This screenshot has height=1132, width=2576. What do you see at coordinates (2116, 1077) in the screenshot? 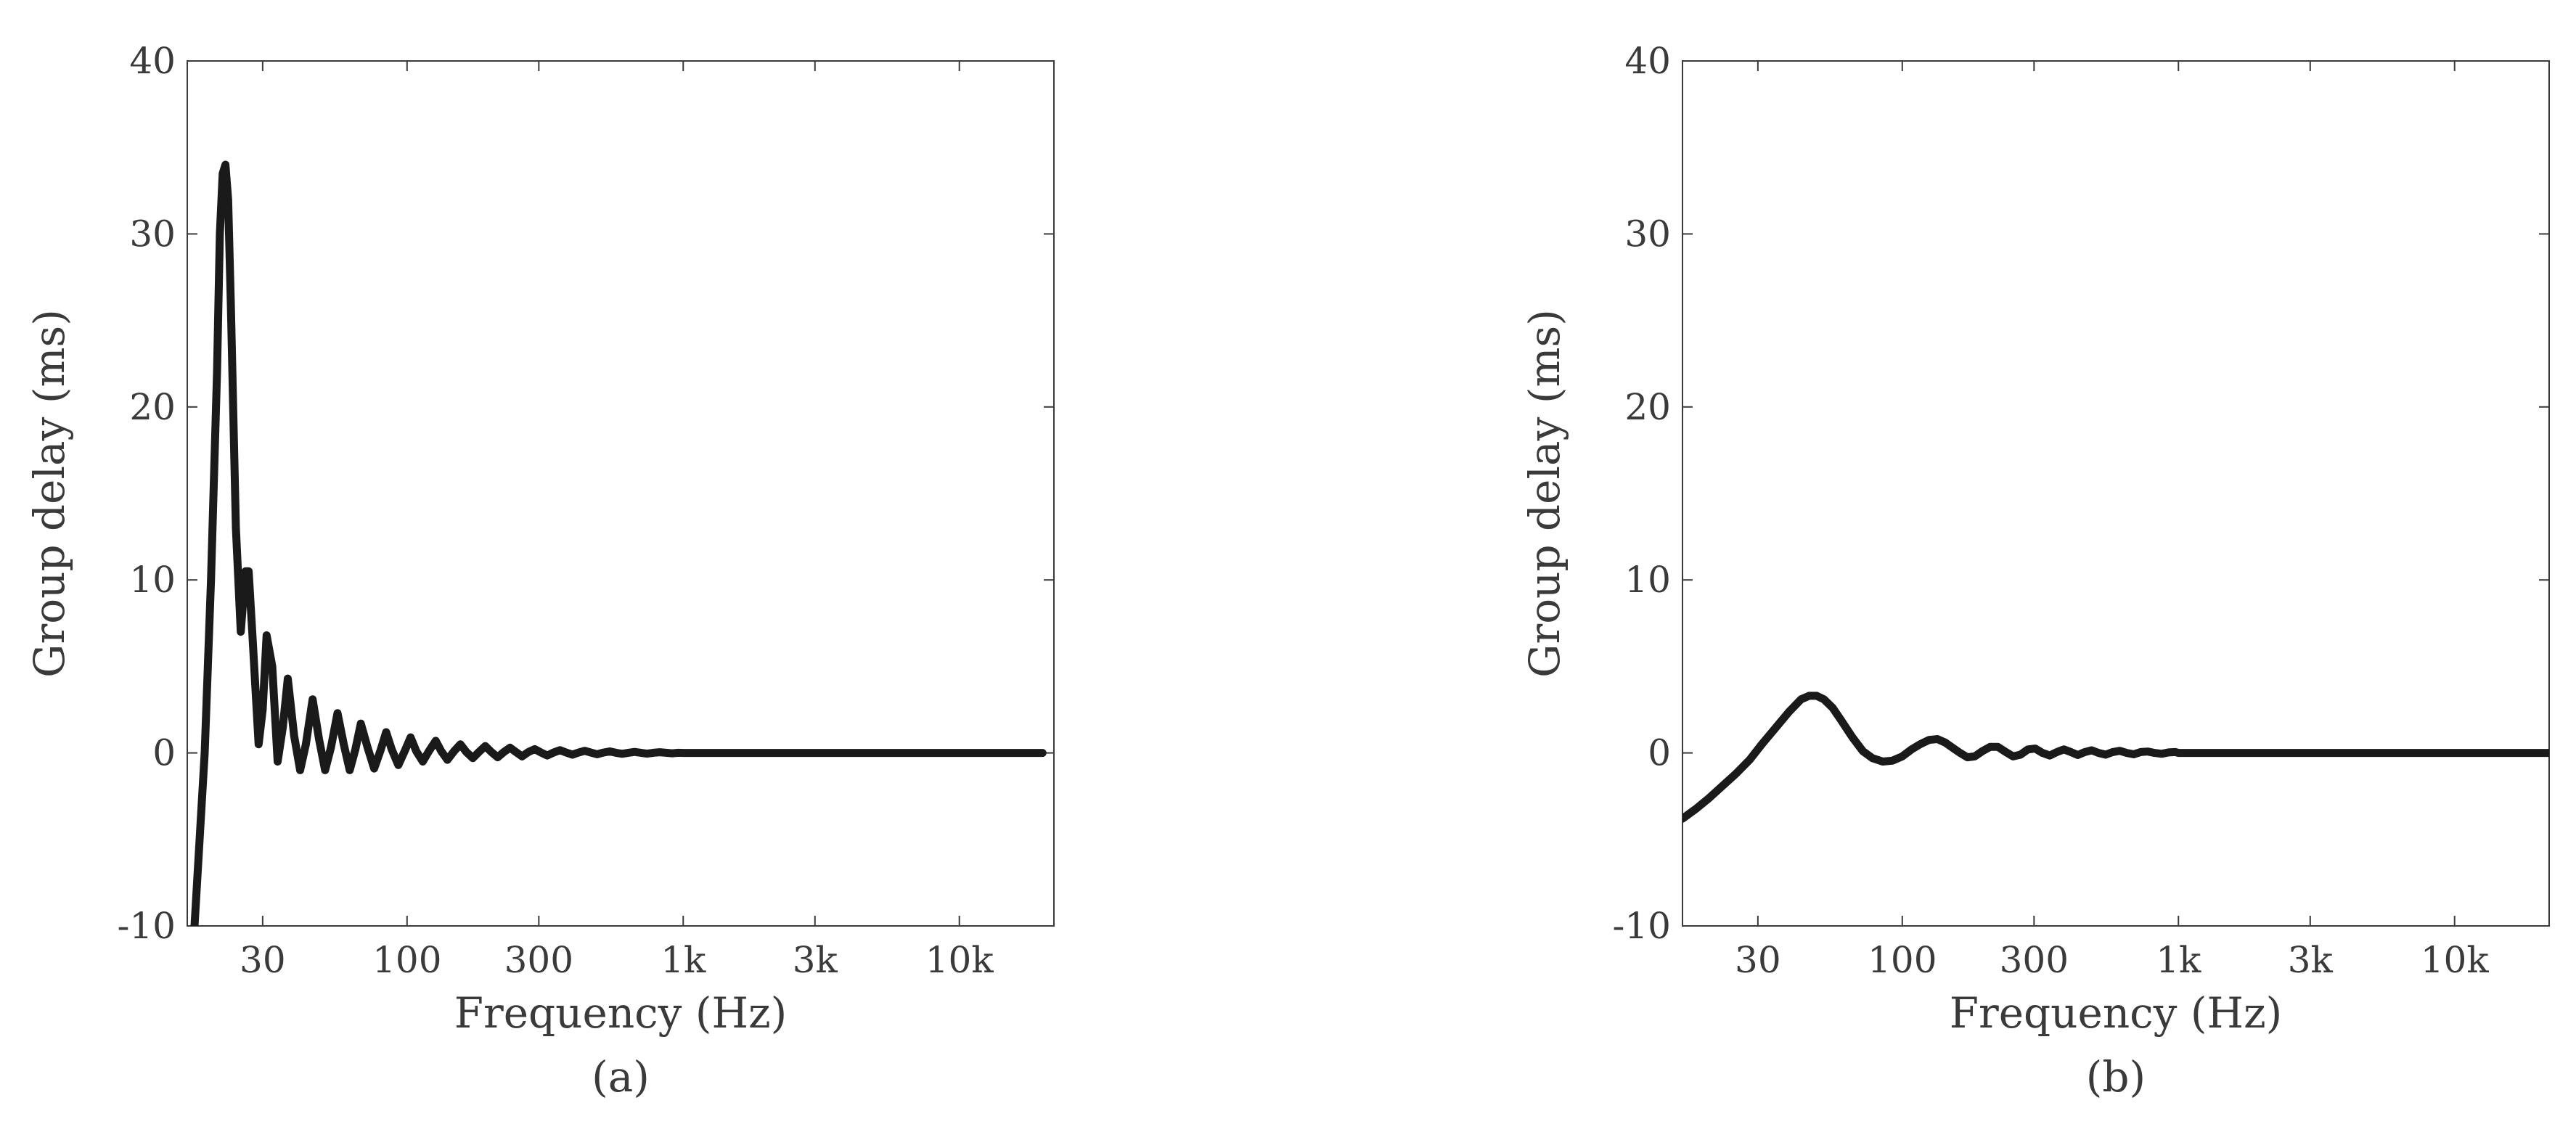
I see `panel-label: (b)` at bounding box center [2116, 1077].